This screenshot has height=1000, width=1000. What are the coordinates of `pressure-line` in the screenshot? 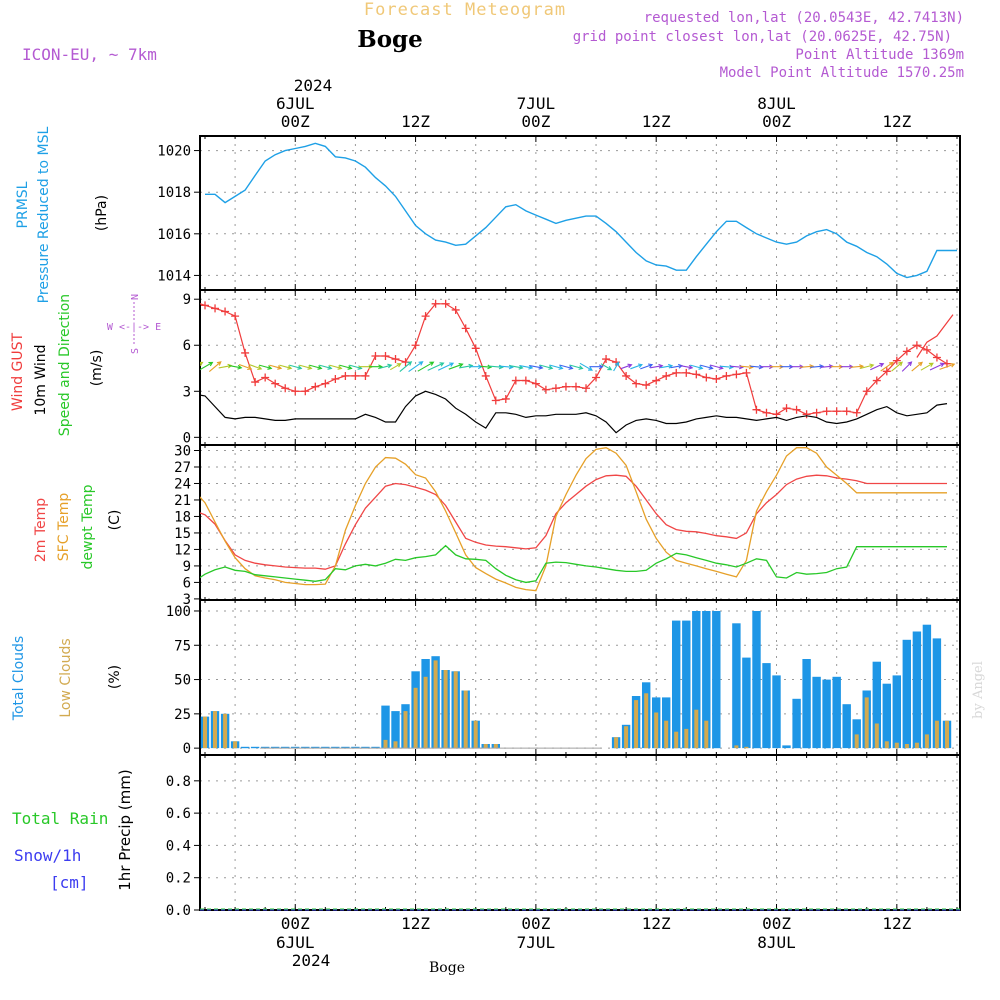 It's located at (581, 210).